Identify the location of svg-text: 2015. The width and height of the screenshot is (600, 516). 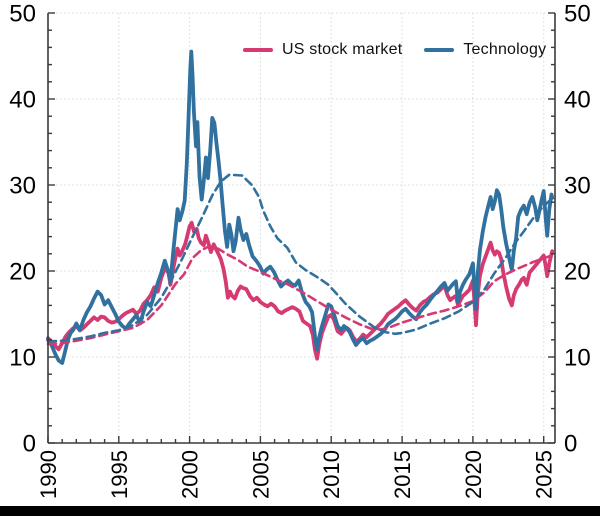
(402, 474).